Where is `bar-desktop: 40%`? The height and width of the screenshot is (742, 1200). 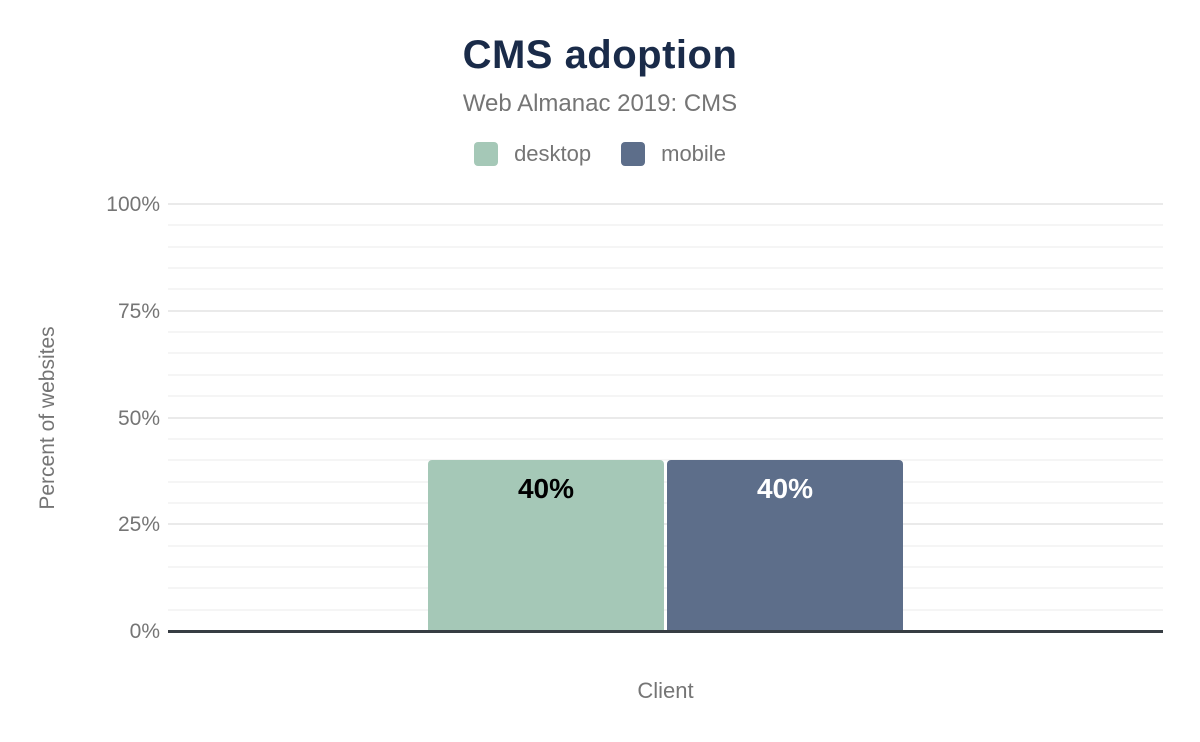
bar-desktop: 40% is located at coordinates (546, 545).